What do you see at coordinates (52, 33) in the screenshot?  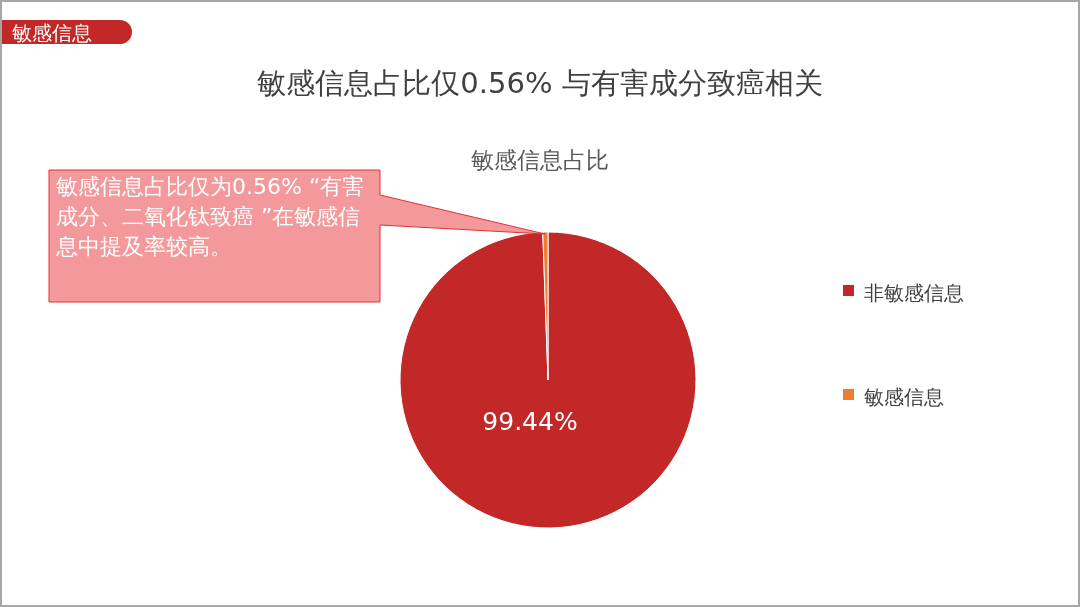 I see `text: 敏感信息` at bounding box center [52, 33].